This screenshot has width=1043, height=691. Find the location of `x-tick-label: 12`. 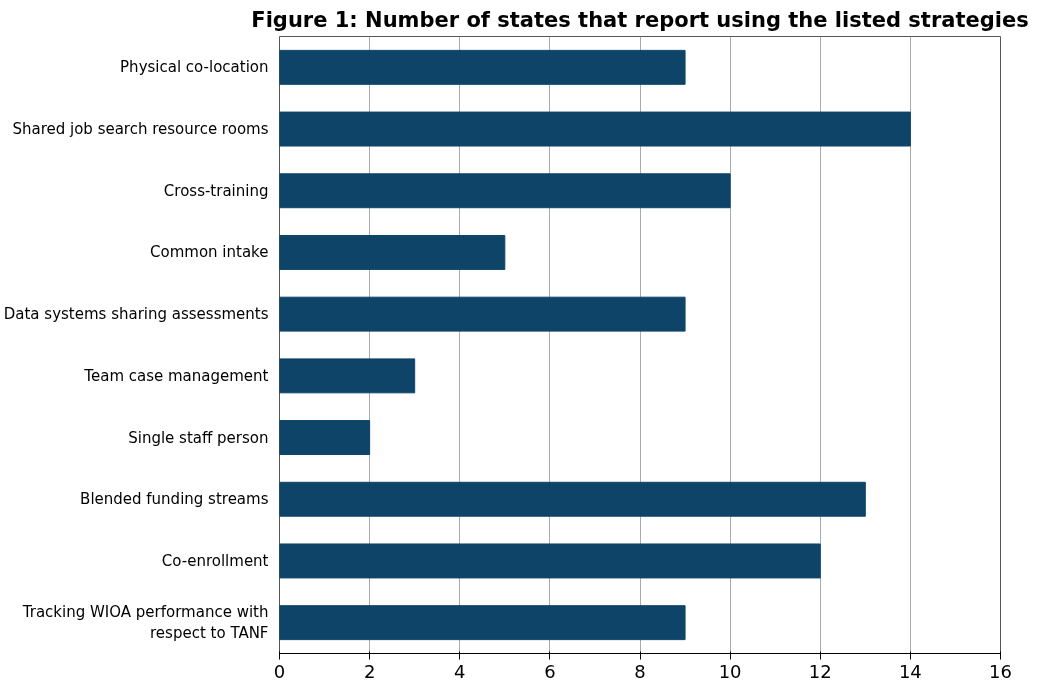

x-tick-label: 12 is located at coordinates (820, 671).